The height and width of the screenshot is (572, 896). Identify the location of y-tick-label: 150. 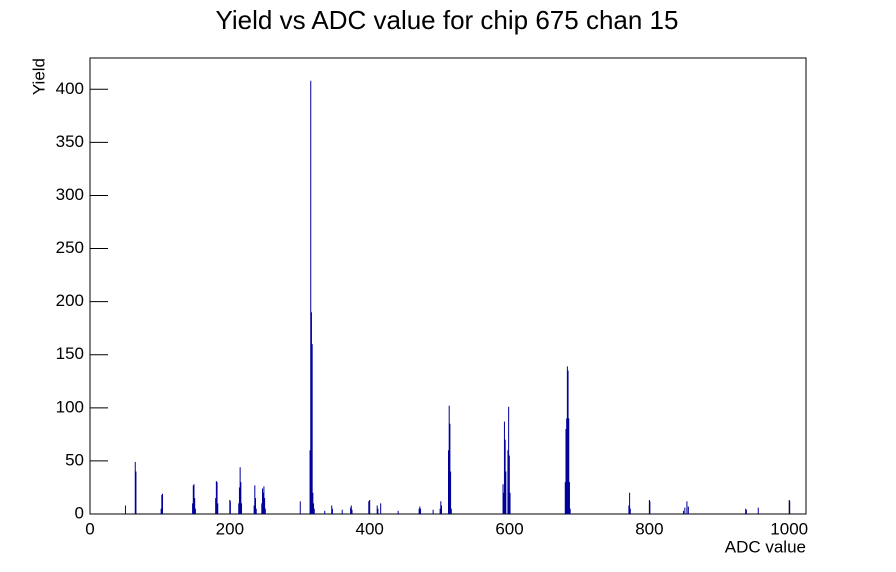
(70, 353).